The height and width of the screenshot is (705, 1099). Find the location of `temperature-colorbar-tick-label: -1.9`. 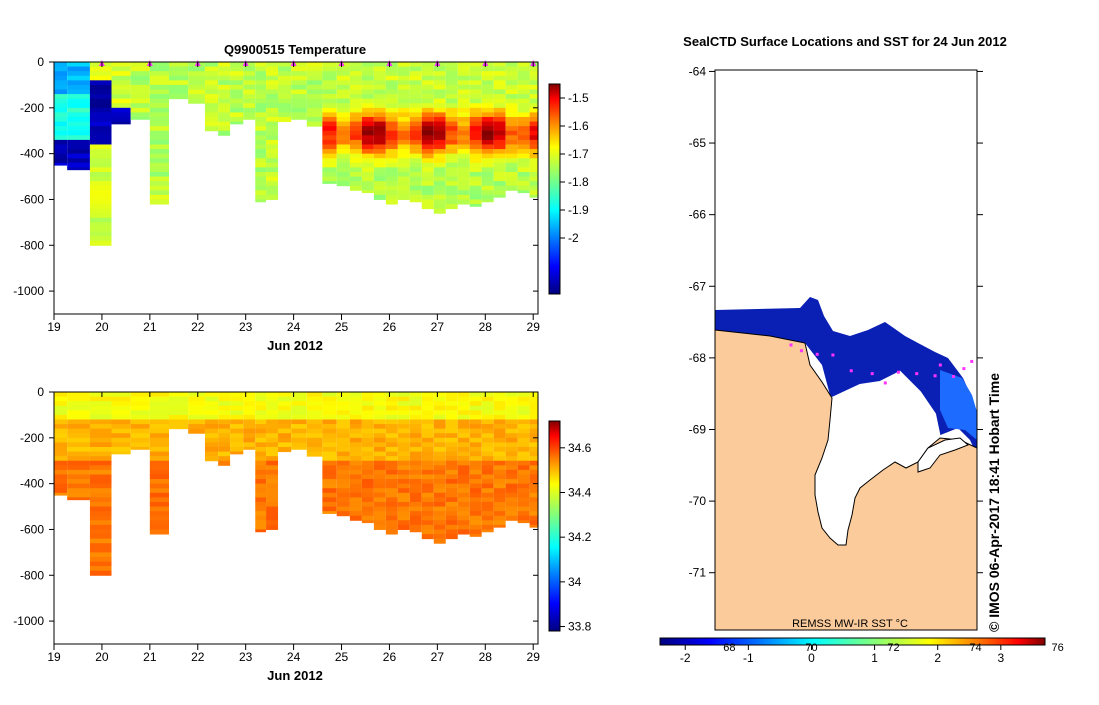

temperature-colorbar-tick-label: -1.9 is located at coordinates (578, 210).